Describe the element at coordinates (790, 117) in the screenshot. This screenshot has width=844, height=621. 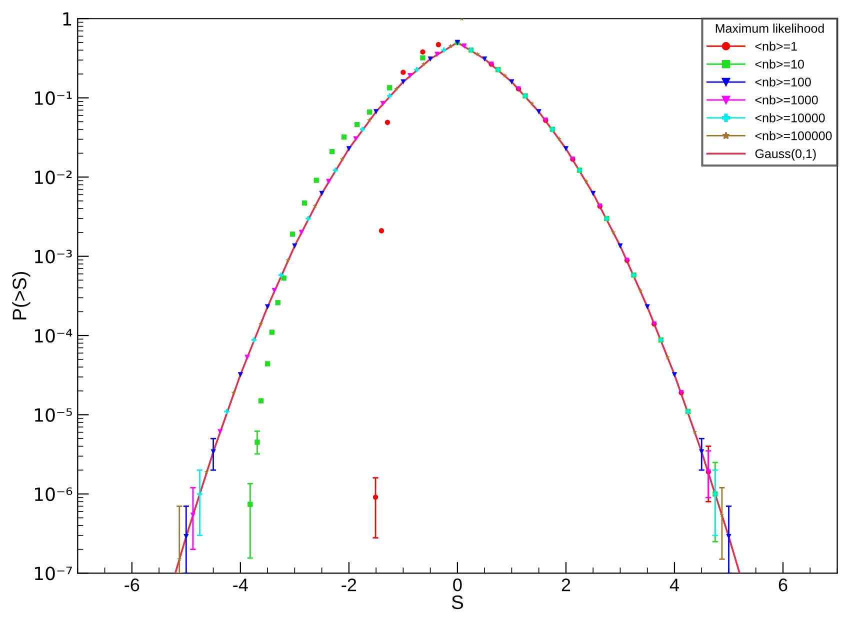
I see `legend-label: <nb>=10000` at that location.